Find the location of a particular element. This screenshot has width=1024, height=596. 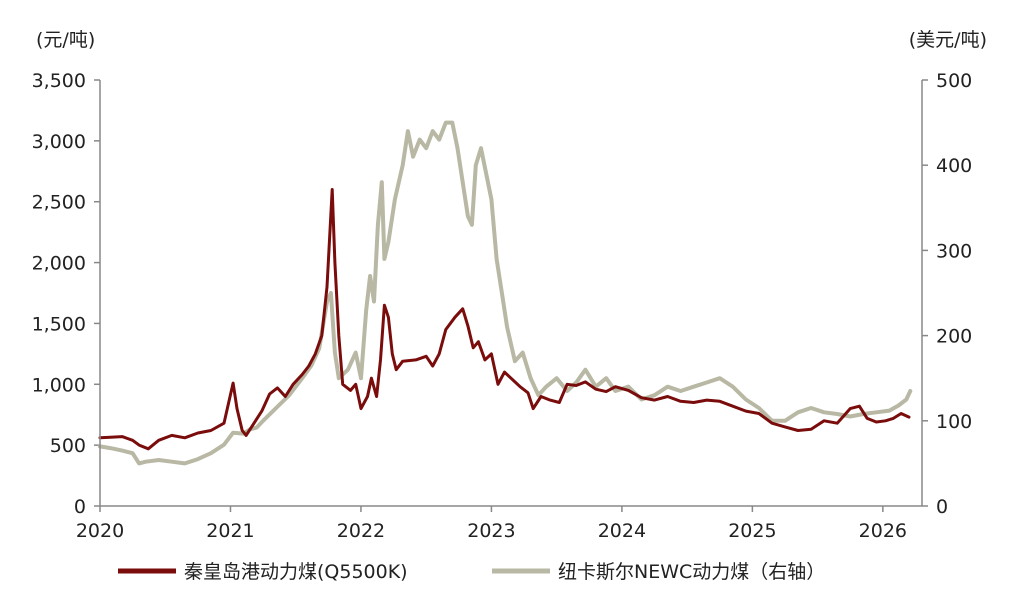

left-axis-ticks: 0 500 1,000 1,500 2,000 2,500 3,000 3,500 is located at coordinates (66, 294).